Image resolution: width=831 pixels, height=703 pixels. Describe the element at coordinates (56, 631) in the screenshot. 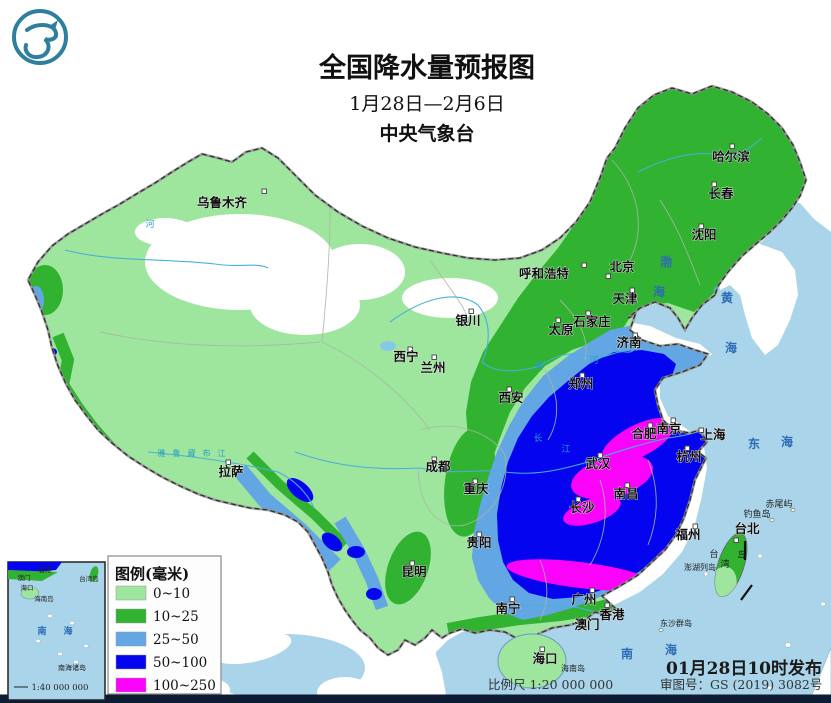

I see `inset-south-china-sea: 澳门 香港 台湾岛 海口 海南岛 南 海 南海诸岛 1:40 000 000` at that location.